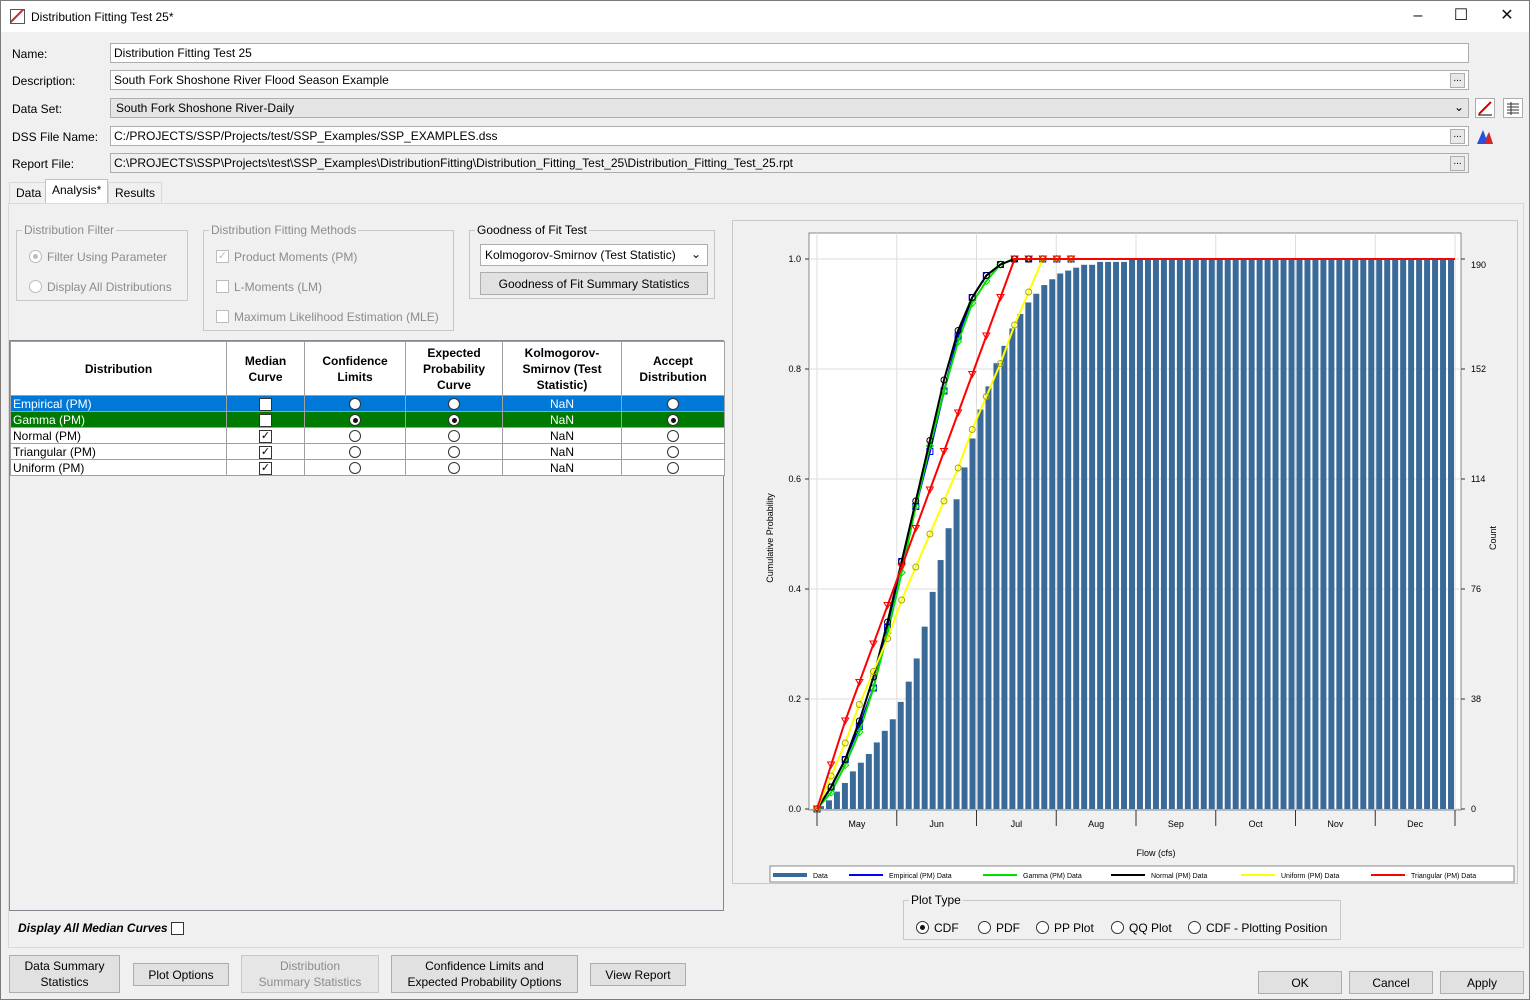 The width and height of the screenshot is (1530, 1000). I want to click on cancel-button: Cancel, so click(1391, 982).